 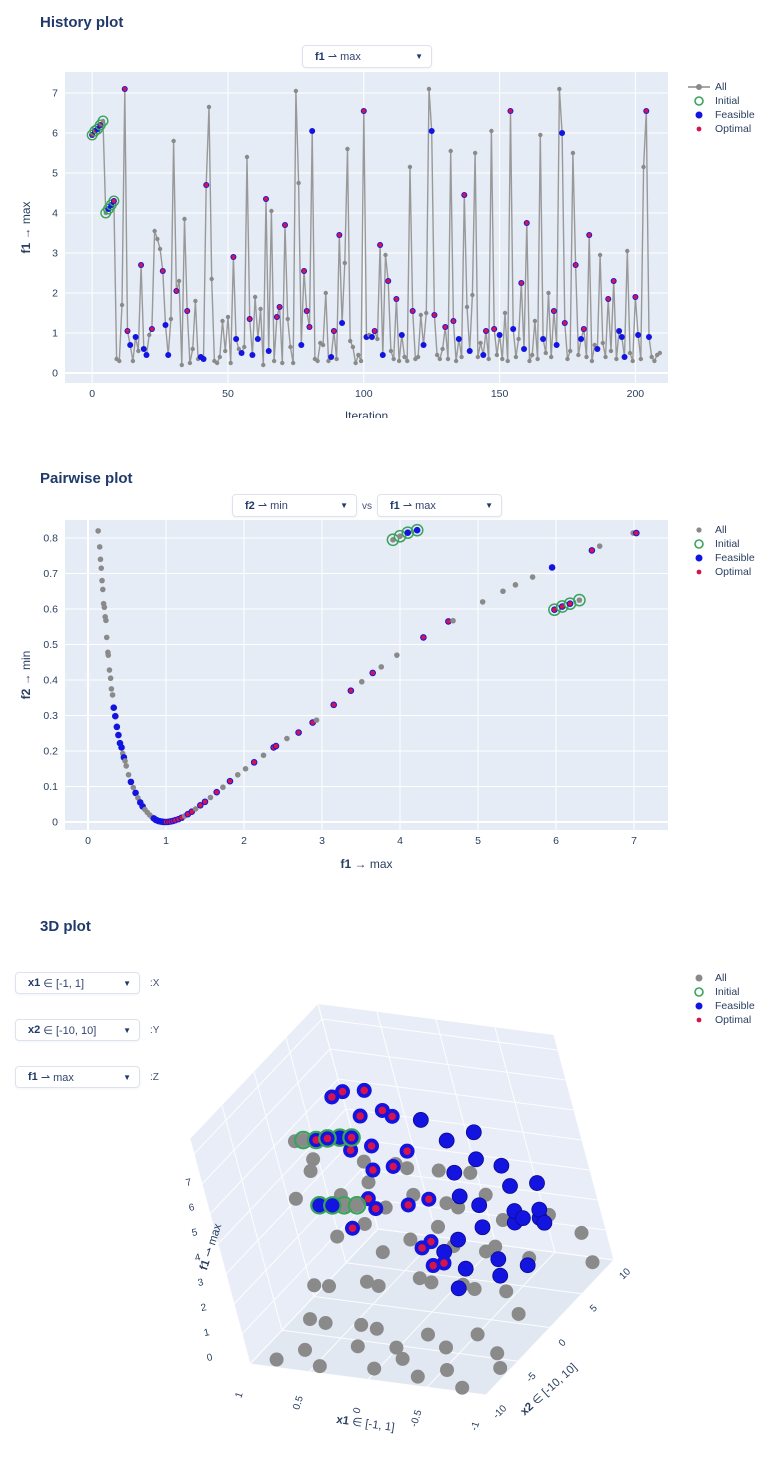 What do you see at coordinates (55, 1077) in the screenshot?
I see `3d-ddz-suffix: ⇀ max` at bounding box center [55, 1077].